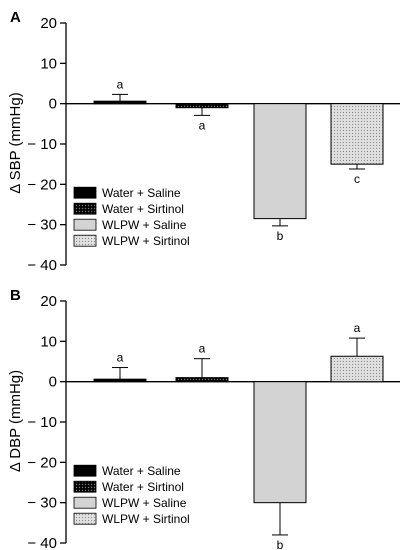  Describe the element at coordinates (15, 142) in the screenshot. I see `y-axis-title: Δ SBP (mmHg)` at that location.